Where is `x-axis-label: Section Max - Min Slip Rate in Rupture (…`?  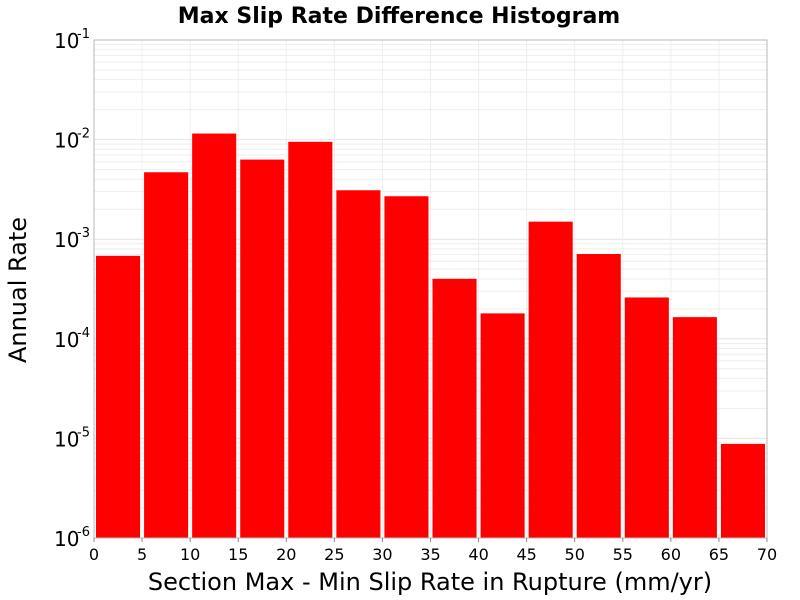
x-axis-label: Section Max - Min Slip Rate in Rupture (… is located at coordinates (430, 582).